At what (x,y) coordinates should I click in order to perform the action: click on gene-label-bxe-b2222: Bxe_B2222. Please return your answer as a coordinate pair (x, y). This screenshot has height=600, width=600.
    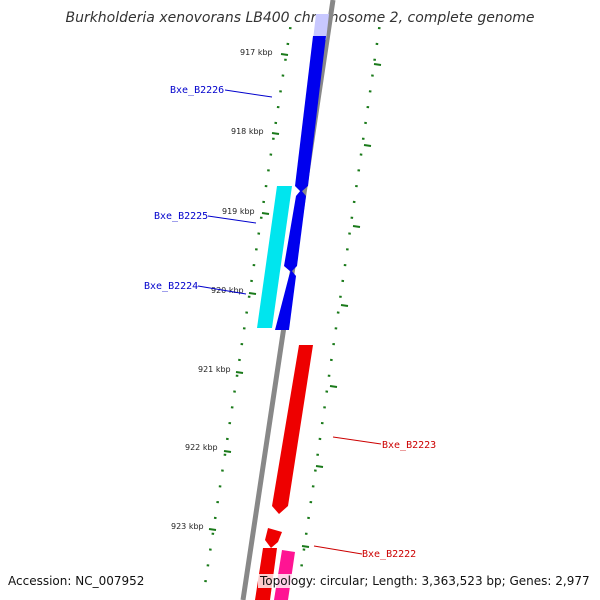
    Looking at the image, I should click on (389, 554).